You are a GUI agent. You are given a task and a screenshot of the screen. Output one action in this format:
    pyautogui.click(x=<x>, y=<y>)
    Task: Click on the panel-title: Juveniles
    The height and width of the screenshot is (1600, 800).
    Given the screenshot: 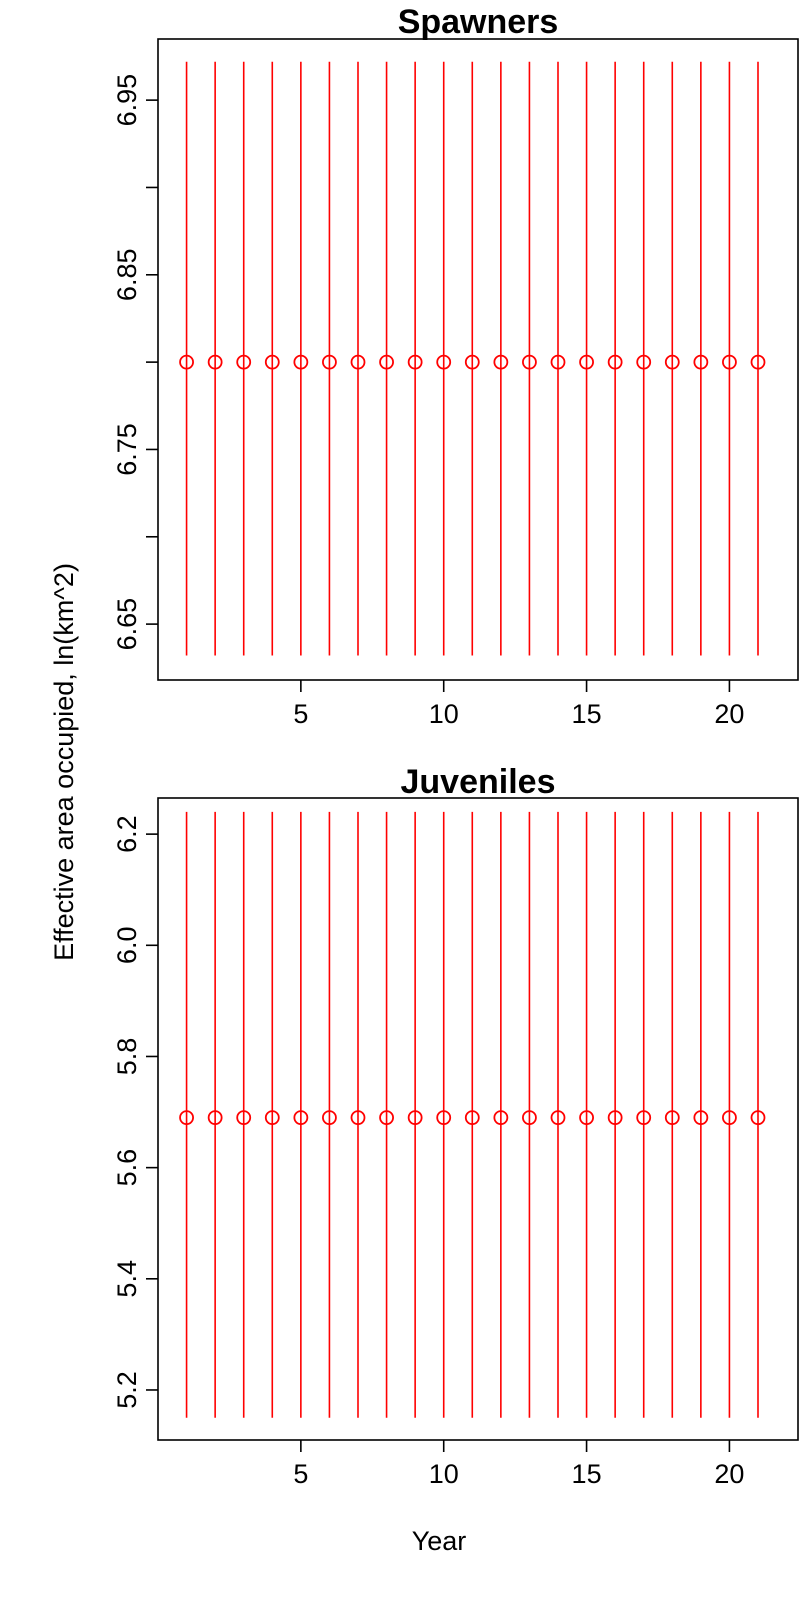 What is the action you would take?
    pyautogui.click(x=478, y=782)
    